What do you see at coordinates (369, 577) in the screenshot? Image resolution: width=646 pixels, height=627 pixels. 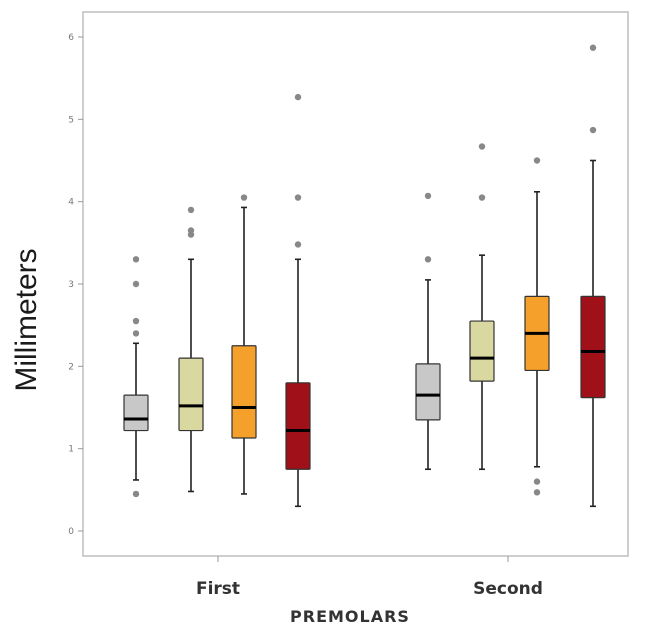 I see `x-axis: First Second` at bounding box center [369, 577].